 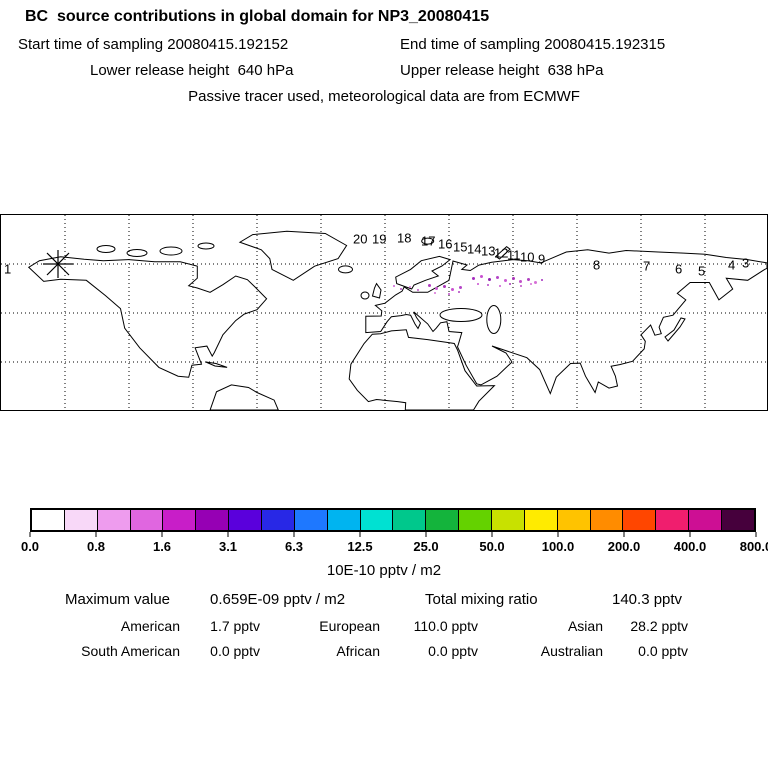 What do you see at coordinates (8, 269) in the screenshot?
I see `trajectory-time-label: 1` at bounding box center [8, 269].